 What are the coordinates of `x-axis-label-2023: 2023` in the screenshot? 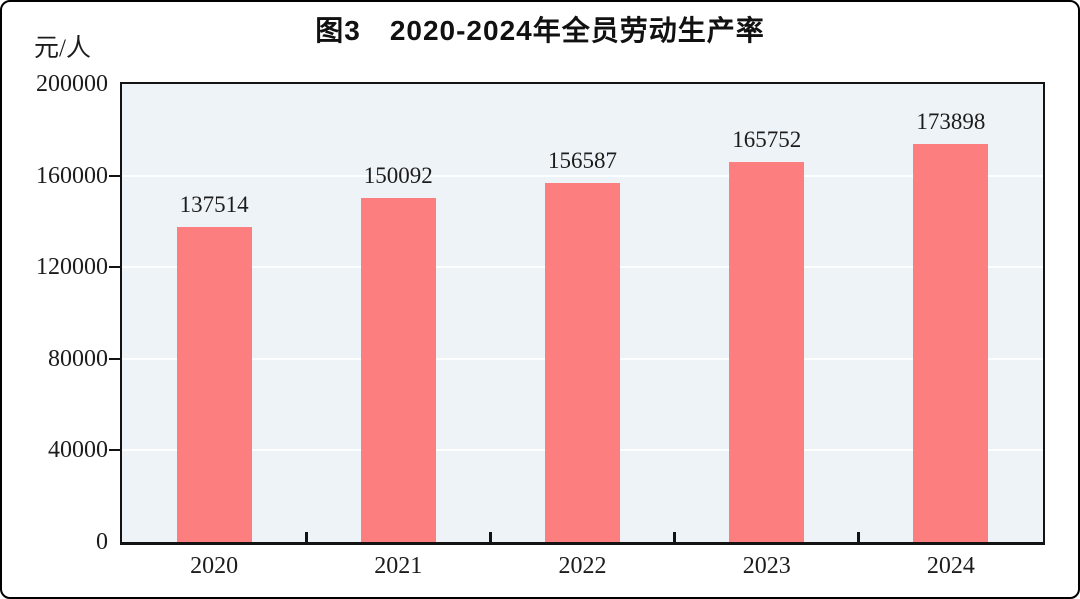 It's located at (766, 566).